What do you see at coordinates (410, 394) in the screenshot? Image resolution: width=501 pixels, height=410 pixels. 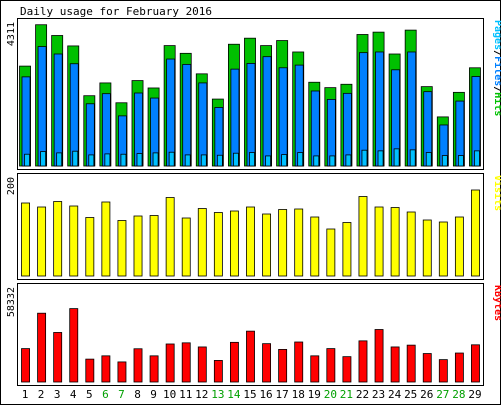 I see `x-tick-label-25: 25` at bounding box center [410, 394].